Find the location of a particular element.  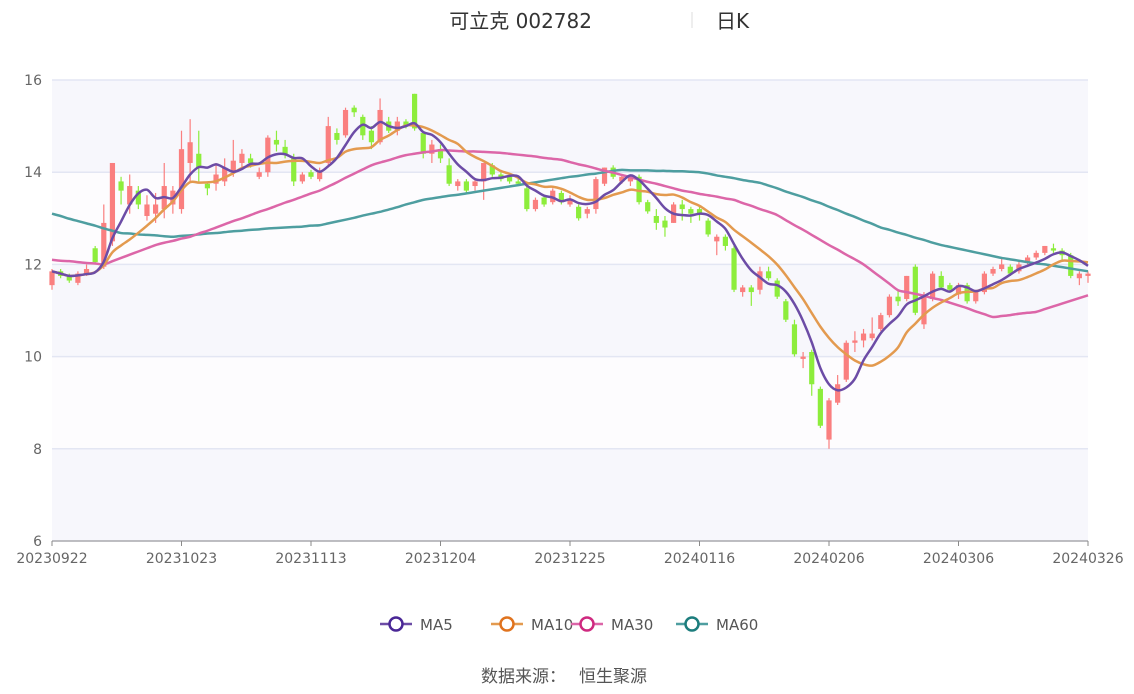

data-source: 数据来源： 恒生聚源 is located at coordinates (564, 677).